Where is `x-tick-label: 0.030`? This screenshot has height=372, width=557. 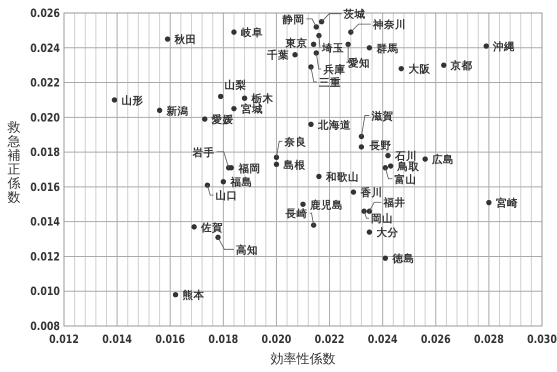
x-tick-label: 0.030 is located at coordinates (542, 339).